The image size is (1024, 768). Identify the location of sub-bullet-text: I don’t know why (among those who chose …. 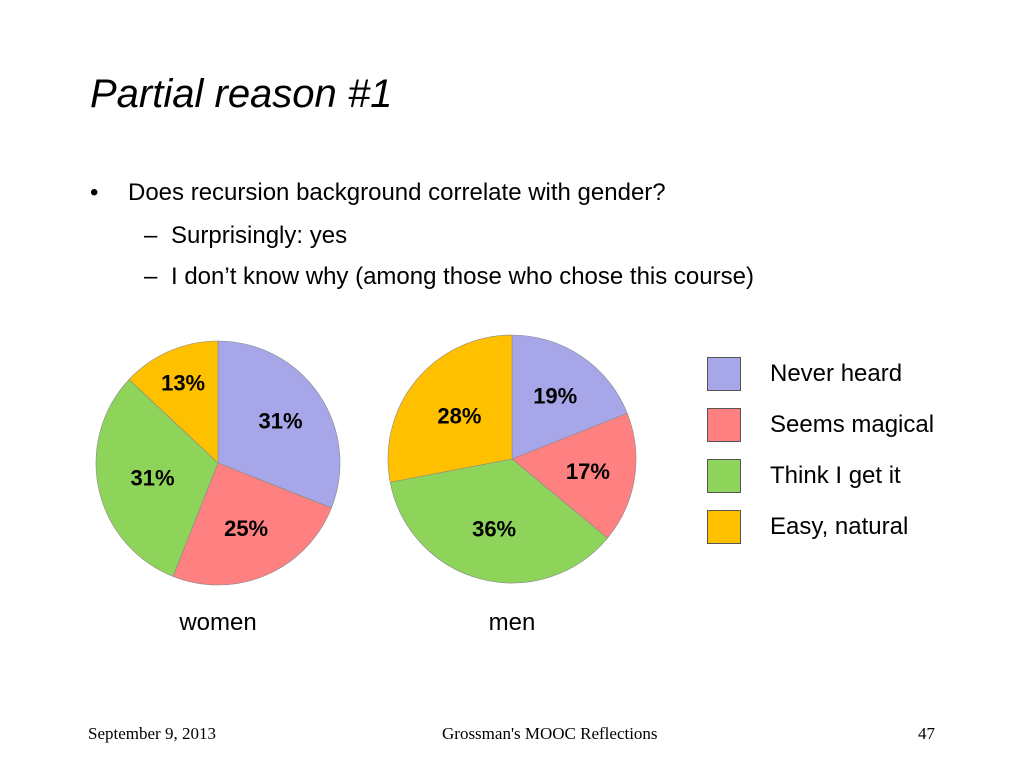
(462, 276).